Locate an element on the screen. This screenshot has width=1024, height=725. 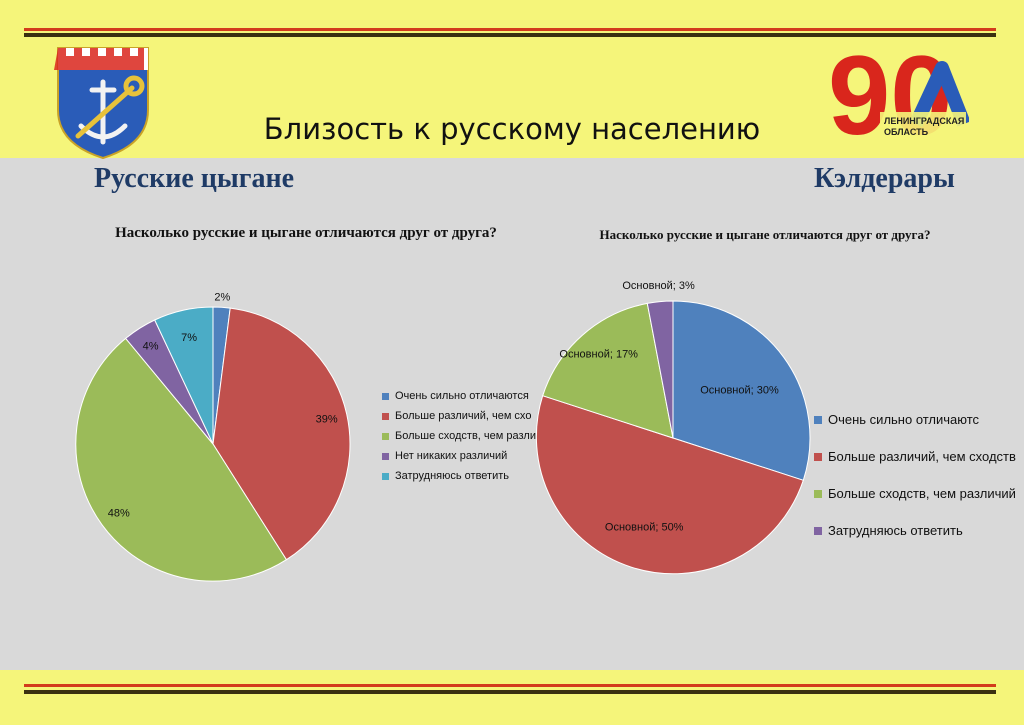
legend-item-1-1: Больше различий, чем сходств is located at coordinates (916, 456).